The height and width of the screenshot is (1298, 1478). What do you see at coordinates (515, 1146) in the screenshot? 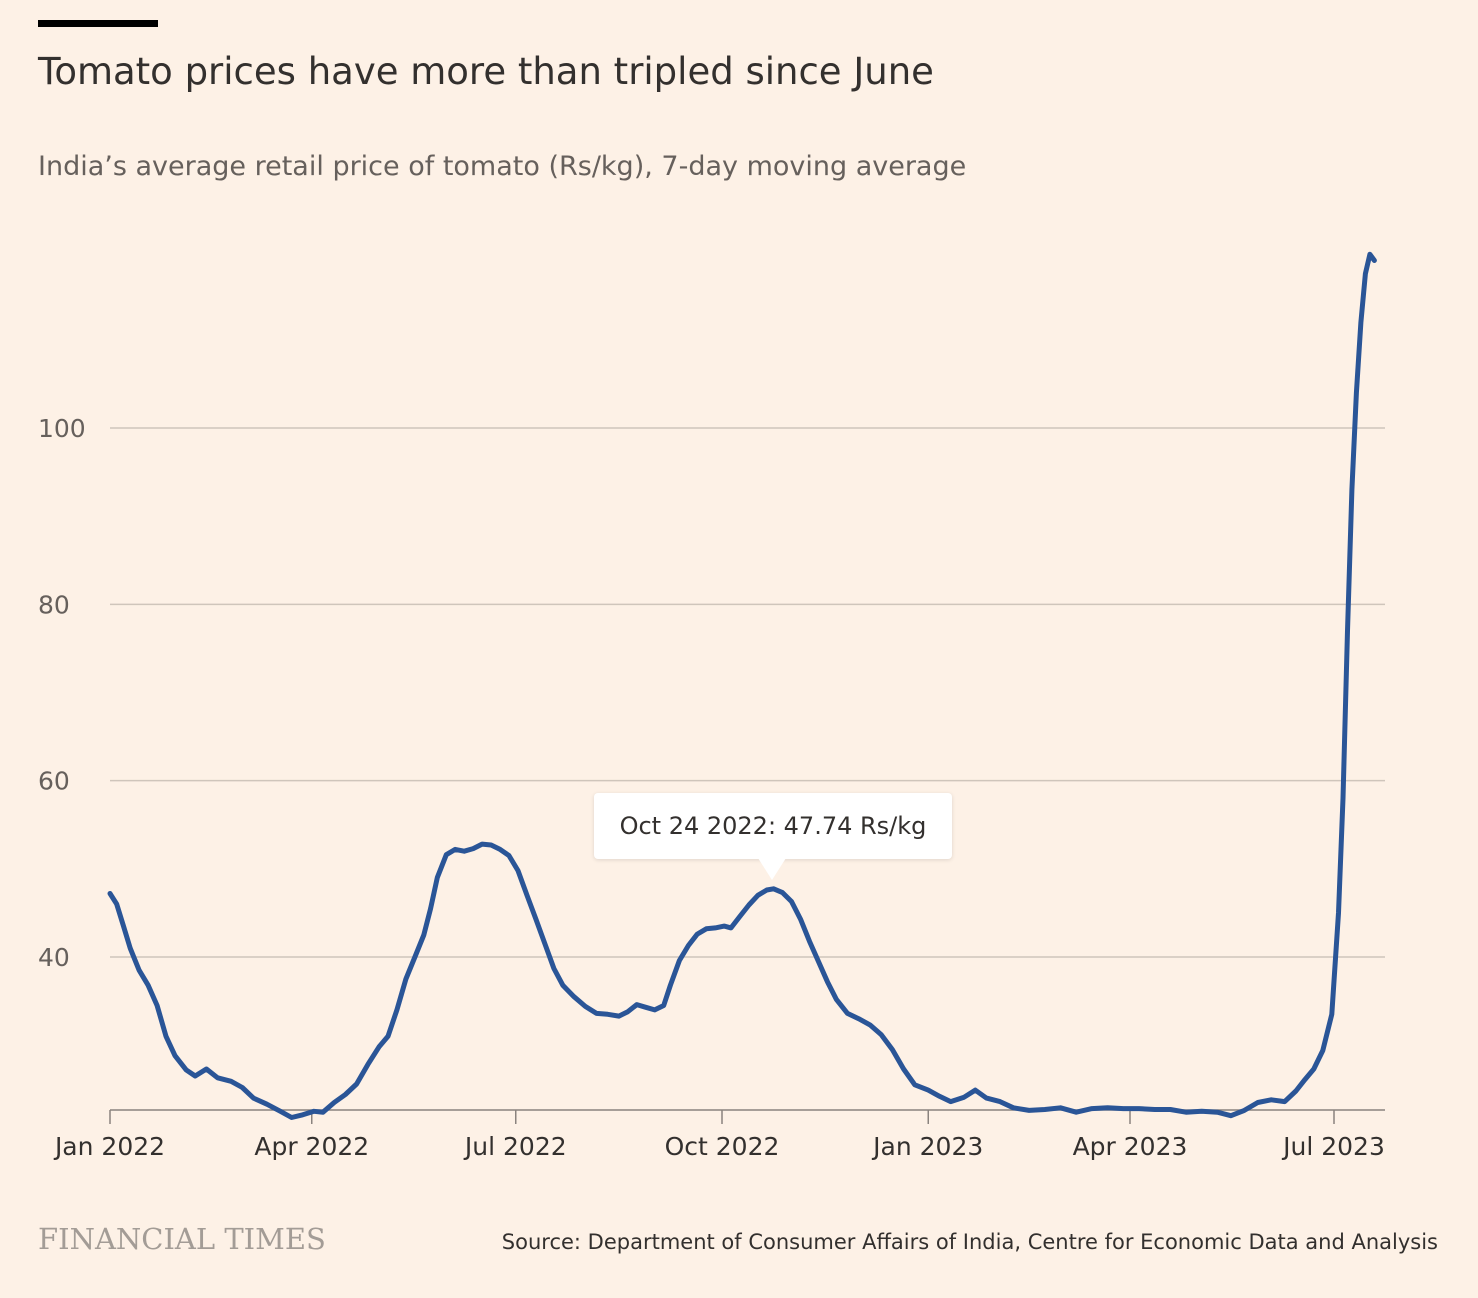
I see `x-tick-label: Jul 2022` at bounding box center [515, 1146].